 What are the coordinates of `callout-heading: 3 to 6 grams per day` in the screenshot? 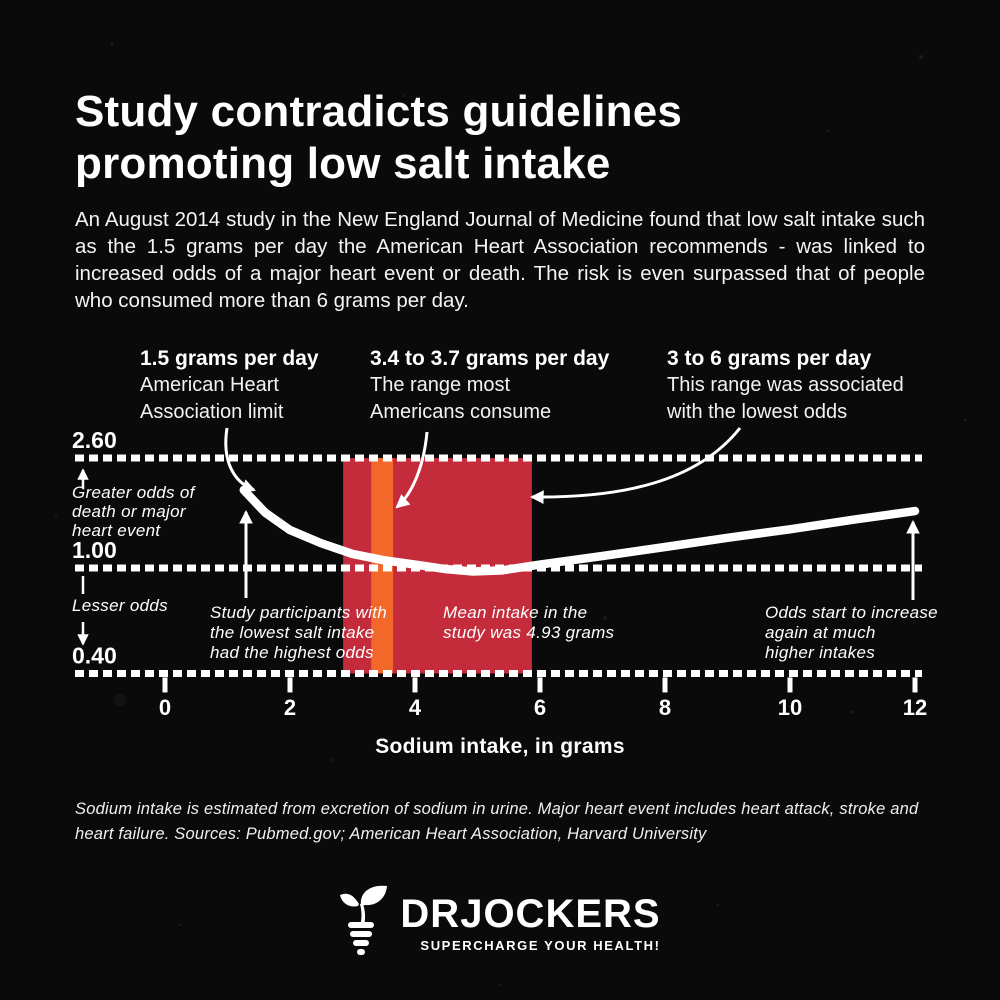 It's located at (769, 358).